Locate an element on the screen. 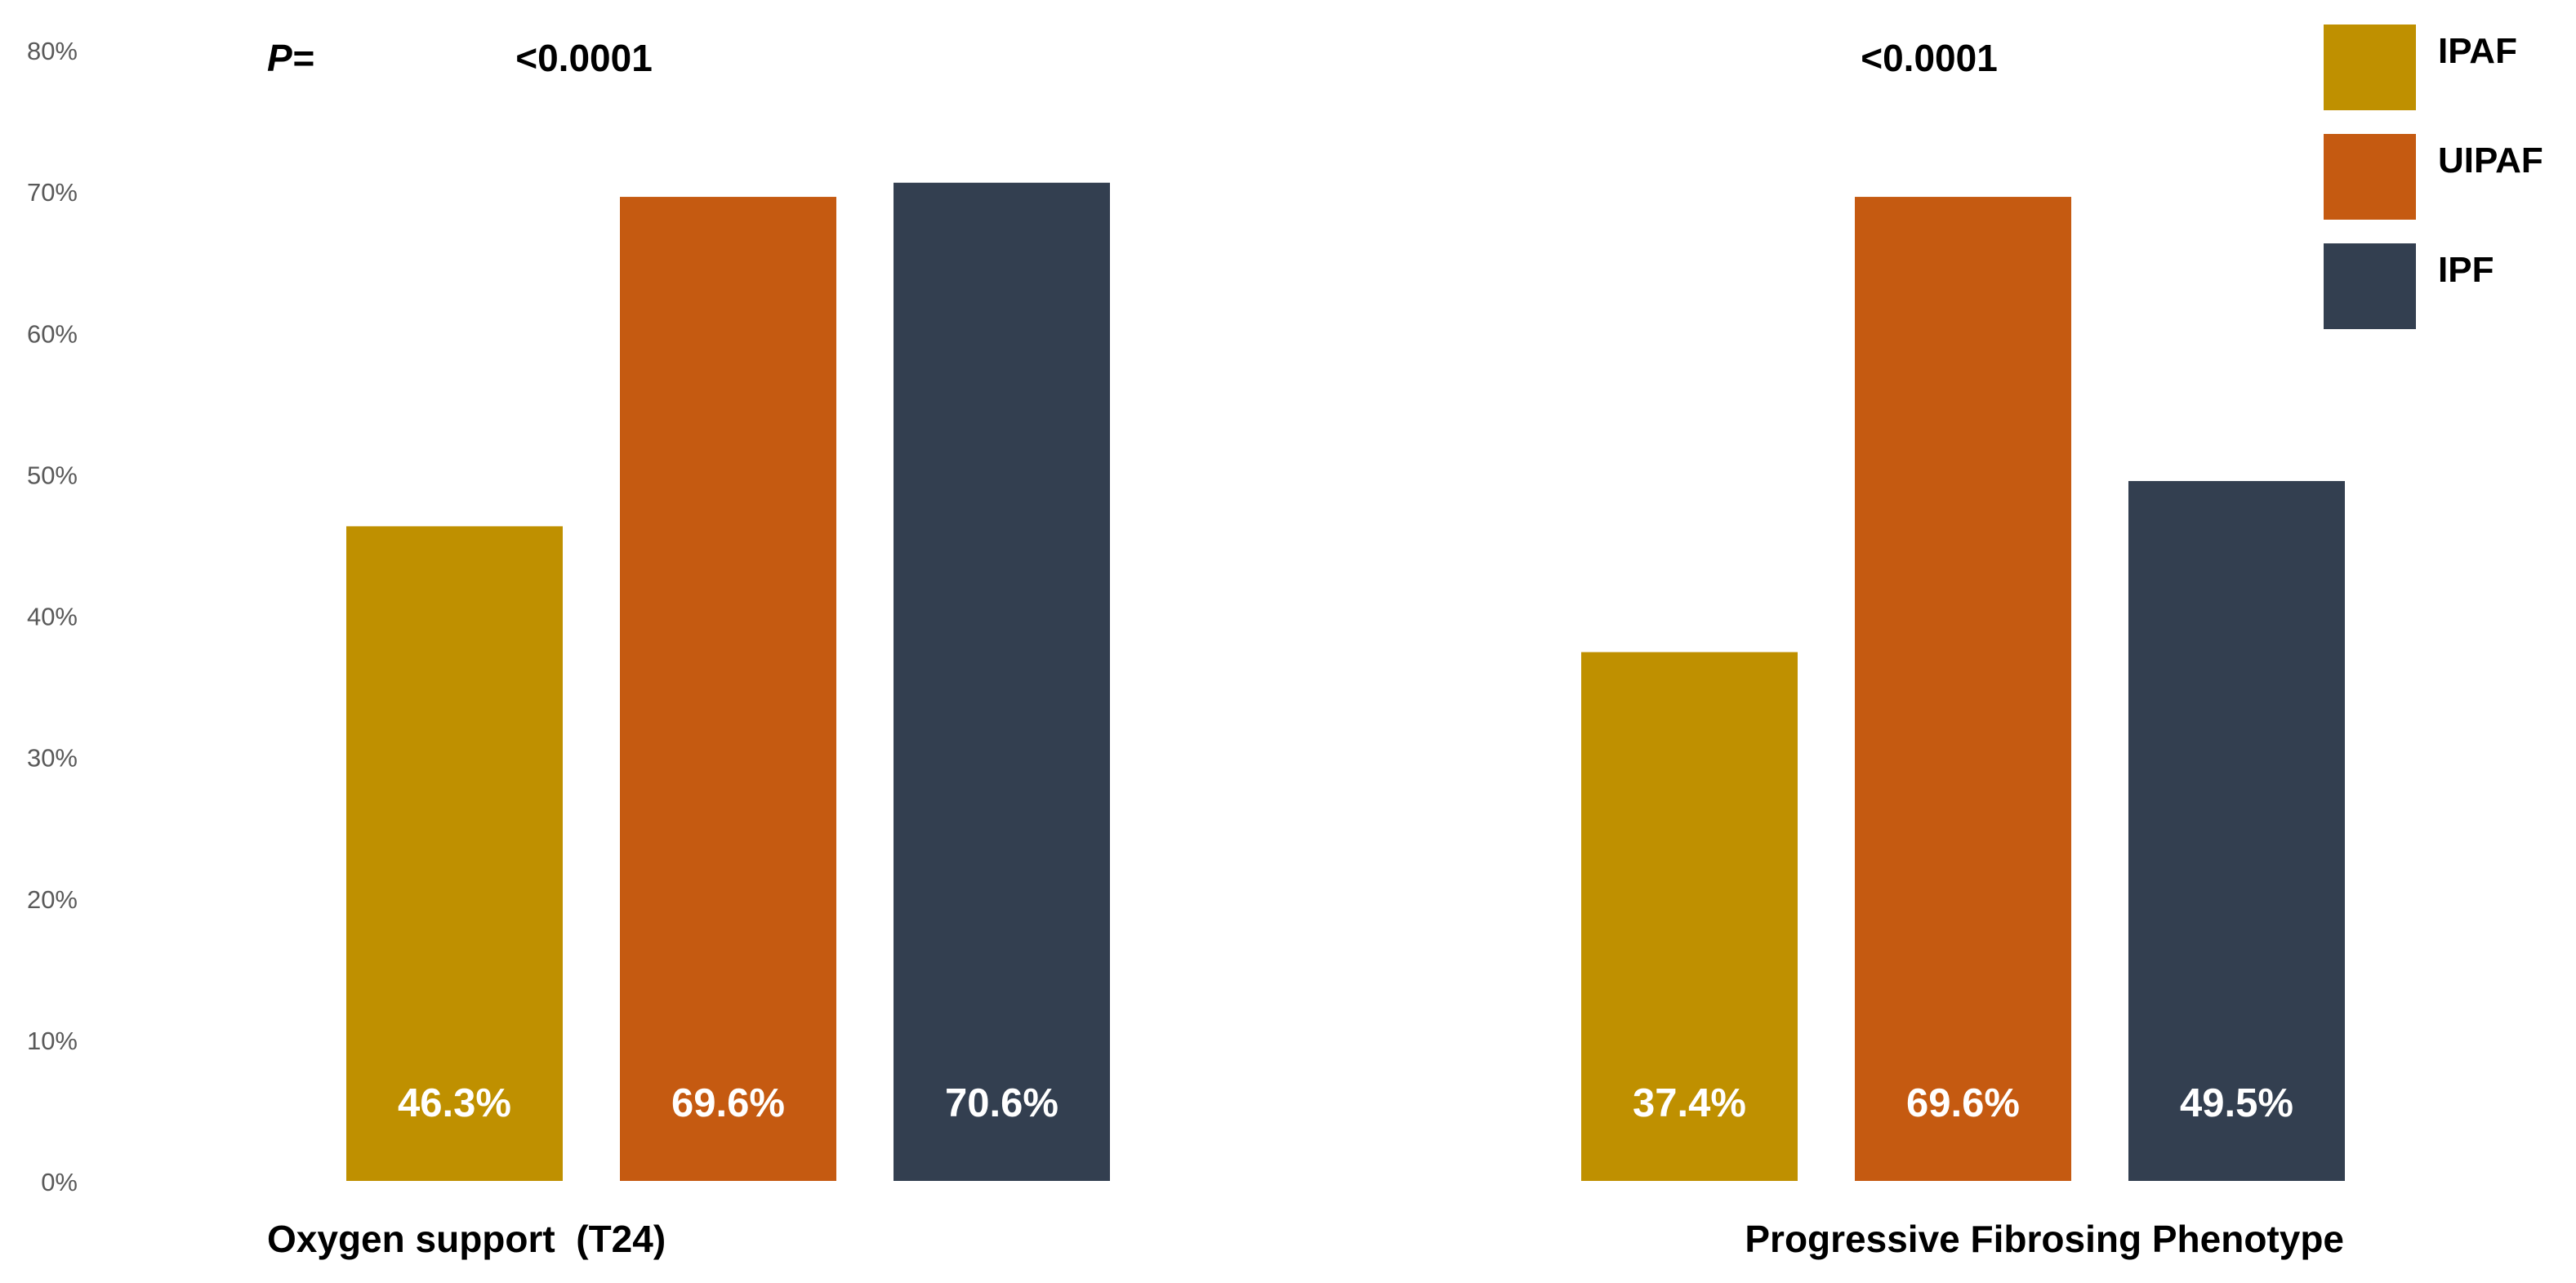 This screenshot has width=2576, height=1283. y-tick-label: 40% is located at coordinates (52, 617).